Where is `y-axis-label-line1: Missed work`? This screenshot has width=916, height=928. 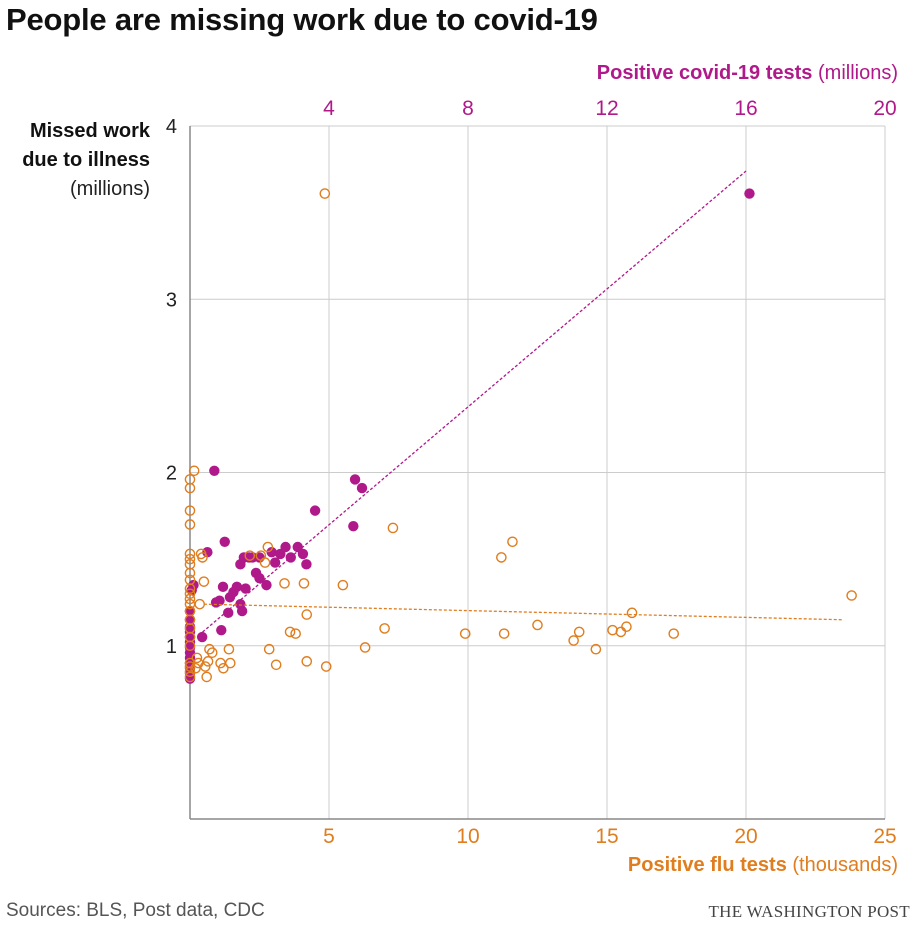 y-axis-label-line1: Missed work is located at coordinates (89, 131).